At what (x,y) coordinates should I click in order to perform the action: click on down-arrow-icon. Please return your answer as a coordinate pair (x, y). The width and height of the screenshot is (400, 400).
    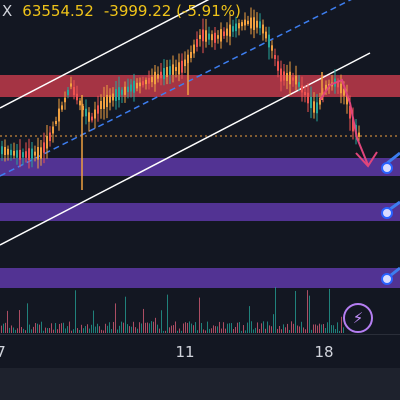
    Looking at the image, I should click on (366, 159).